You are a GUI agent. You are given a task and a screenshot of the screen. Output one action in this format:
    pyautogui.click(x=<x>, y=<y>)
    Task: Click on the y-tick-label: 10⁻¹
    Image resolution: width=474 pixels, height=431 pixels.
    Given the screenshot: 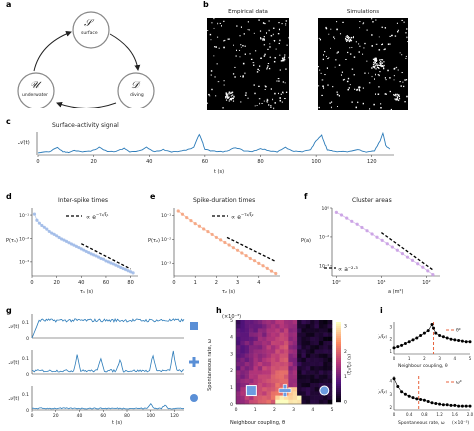 What is the action you would take?
    pyautogui.click(x=166, y=216)
    